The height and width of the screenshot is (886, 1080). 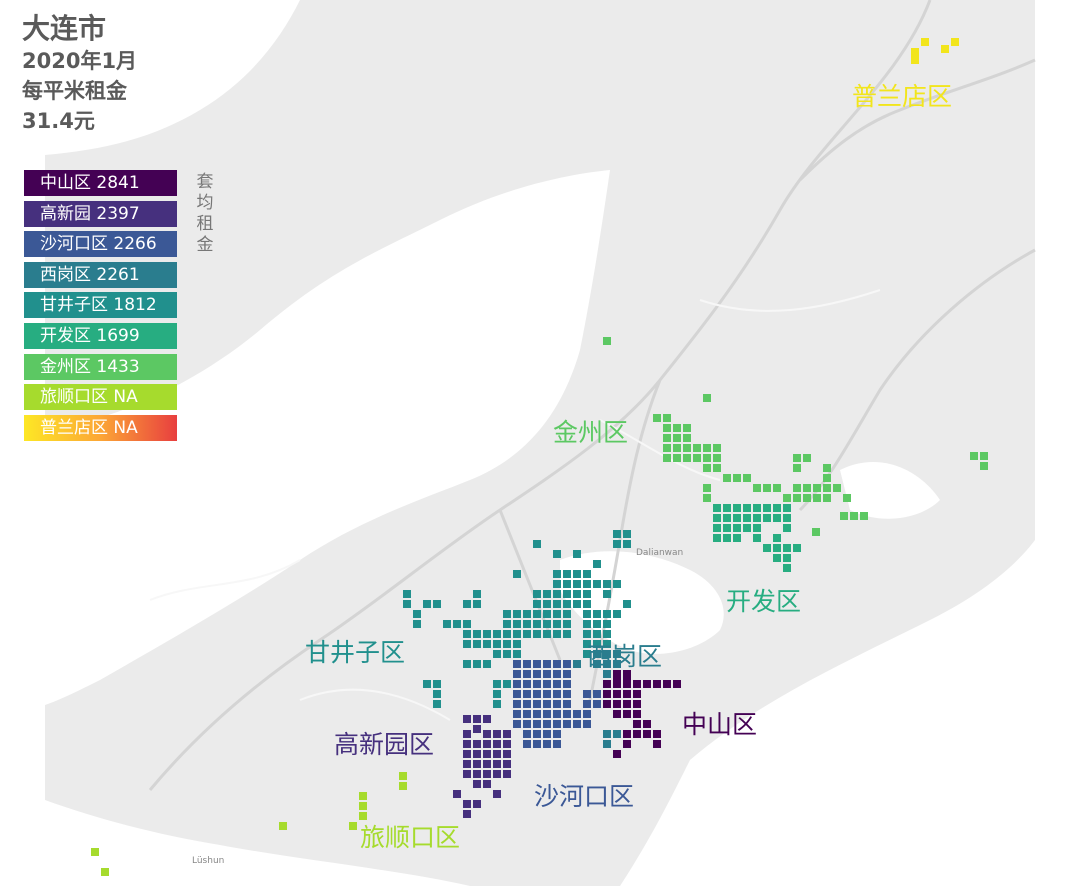 What do you see at coordinates (100, 244) in the screenshot?
I see `legend-item: 沙河口区 2266` at bounding box center [100, 244].